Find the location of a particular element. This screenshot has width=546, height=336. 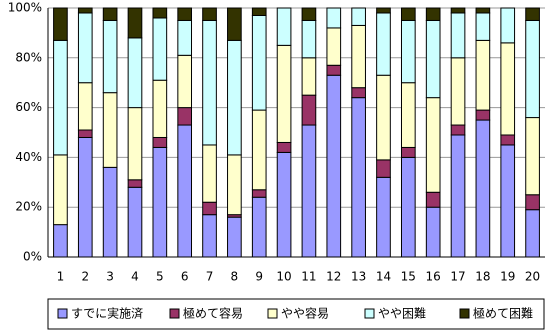

x-tick-label: 17 is located at coordinates (457, 277).